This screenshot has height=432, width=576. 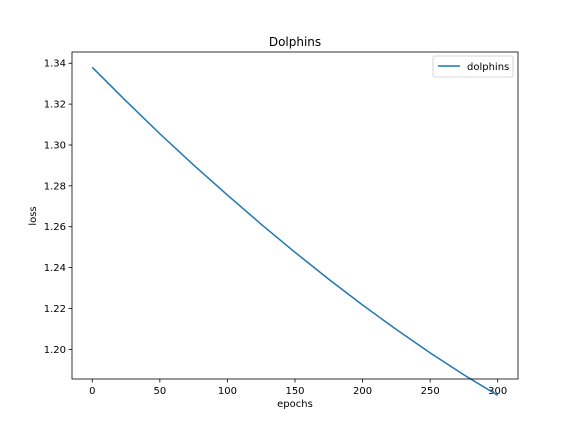 What do you see at coordinates (55, 64) in the screenshot?
I see `y-tick-label: 1.34` at bounding box center [55, 64].